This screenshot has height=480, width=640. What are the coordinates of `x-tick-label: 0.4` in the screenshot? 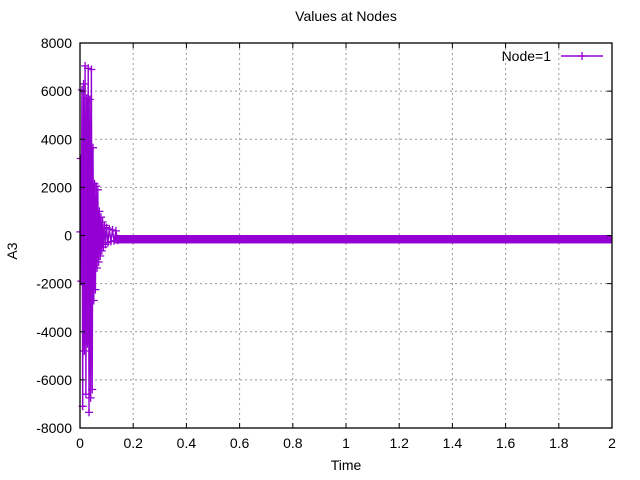 It's located at (187, 443).